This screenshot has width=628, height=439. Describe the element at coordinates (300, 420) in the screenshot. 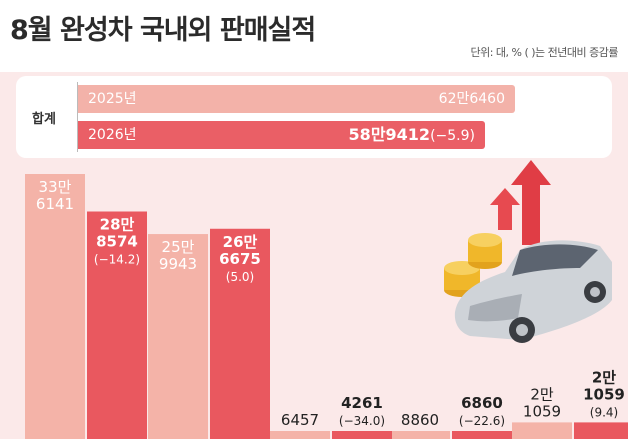

I see `bar-label-series1-group3-line1: 6457` at that location.